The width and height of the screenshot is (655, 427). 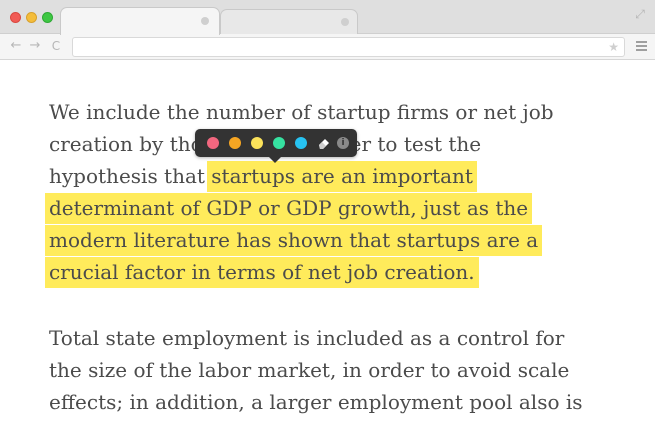 What do you see at coordinates (343, 143) in the screenshot?
I see `info-icon: i` at bounding box center [343, 143].